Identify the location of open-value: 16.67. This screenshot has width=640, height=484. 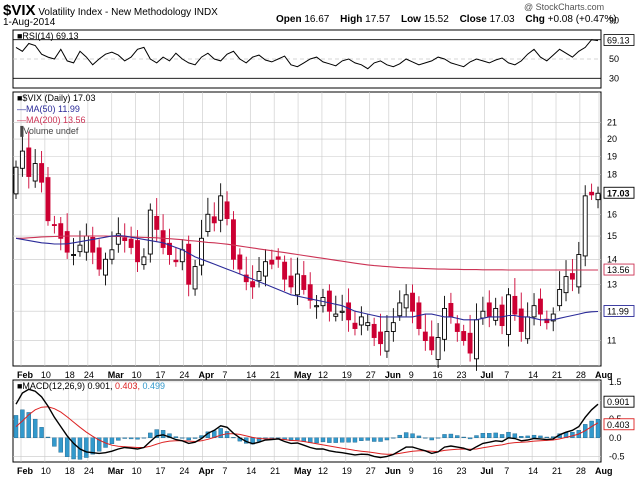
(317, 19).